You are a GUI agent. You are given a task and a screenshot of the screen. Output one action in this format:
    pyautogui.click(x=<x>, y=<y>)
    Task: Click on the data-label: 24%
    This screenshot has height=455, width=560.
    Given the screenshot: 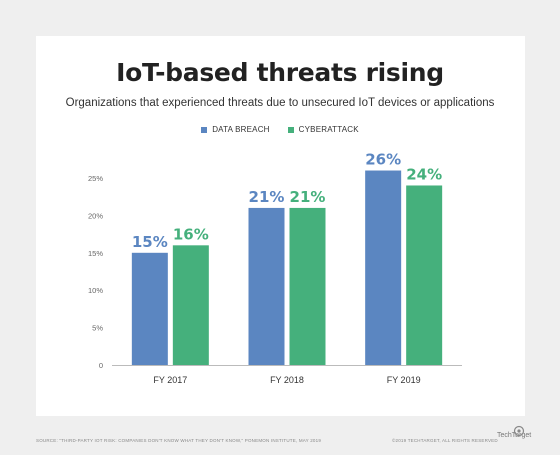 What is the action you would take?
    pyautogui.click(x=424, y=174)
    